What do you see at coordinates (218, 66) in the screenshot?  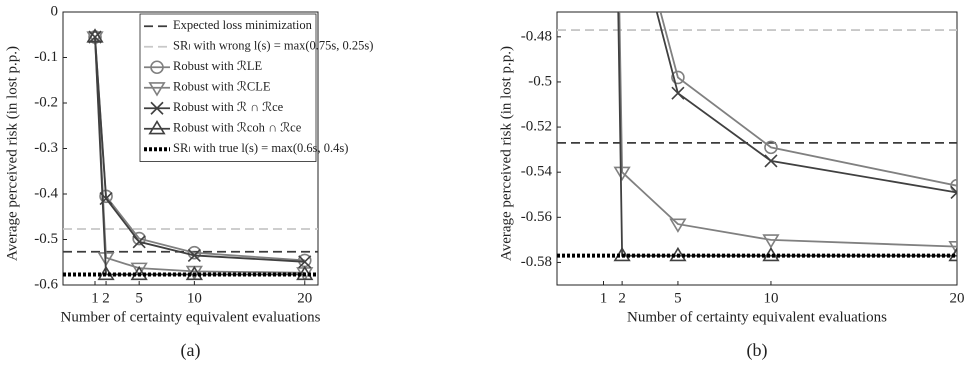 I see `legend-label: Robust with ℛLE` at bounding box center [218, 66].